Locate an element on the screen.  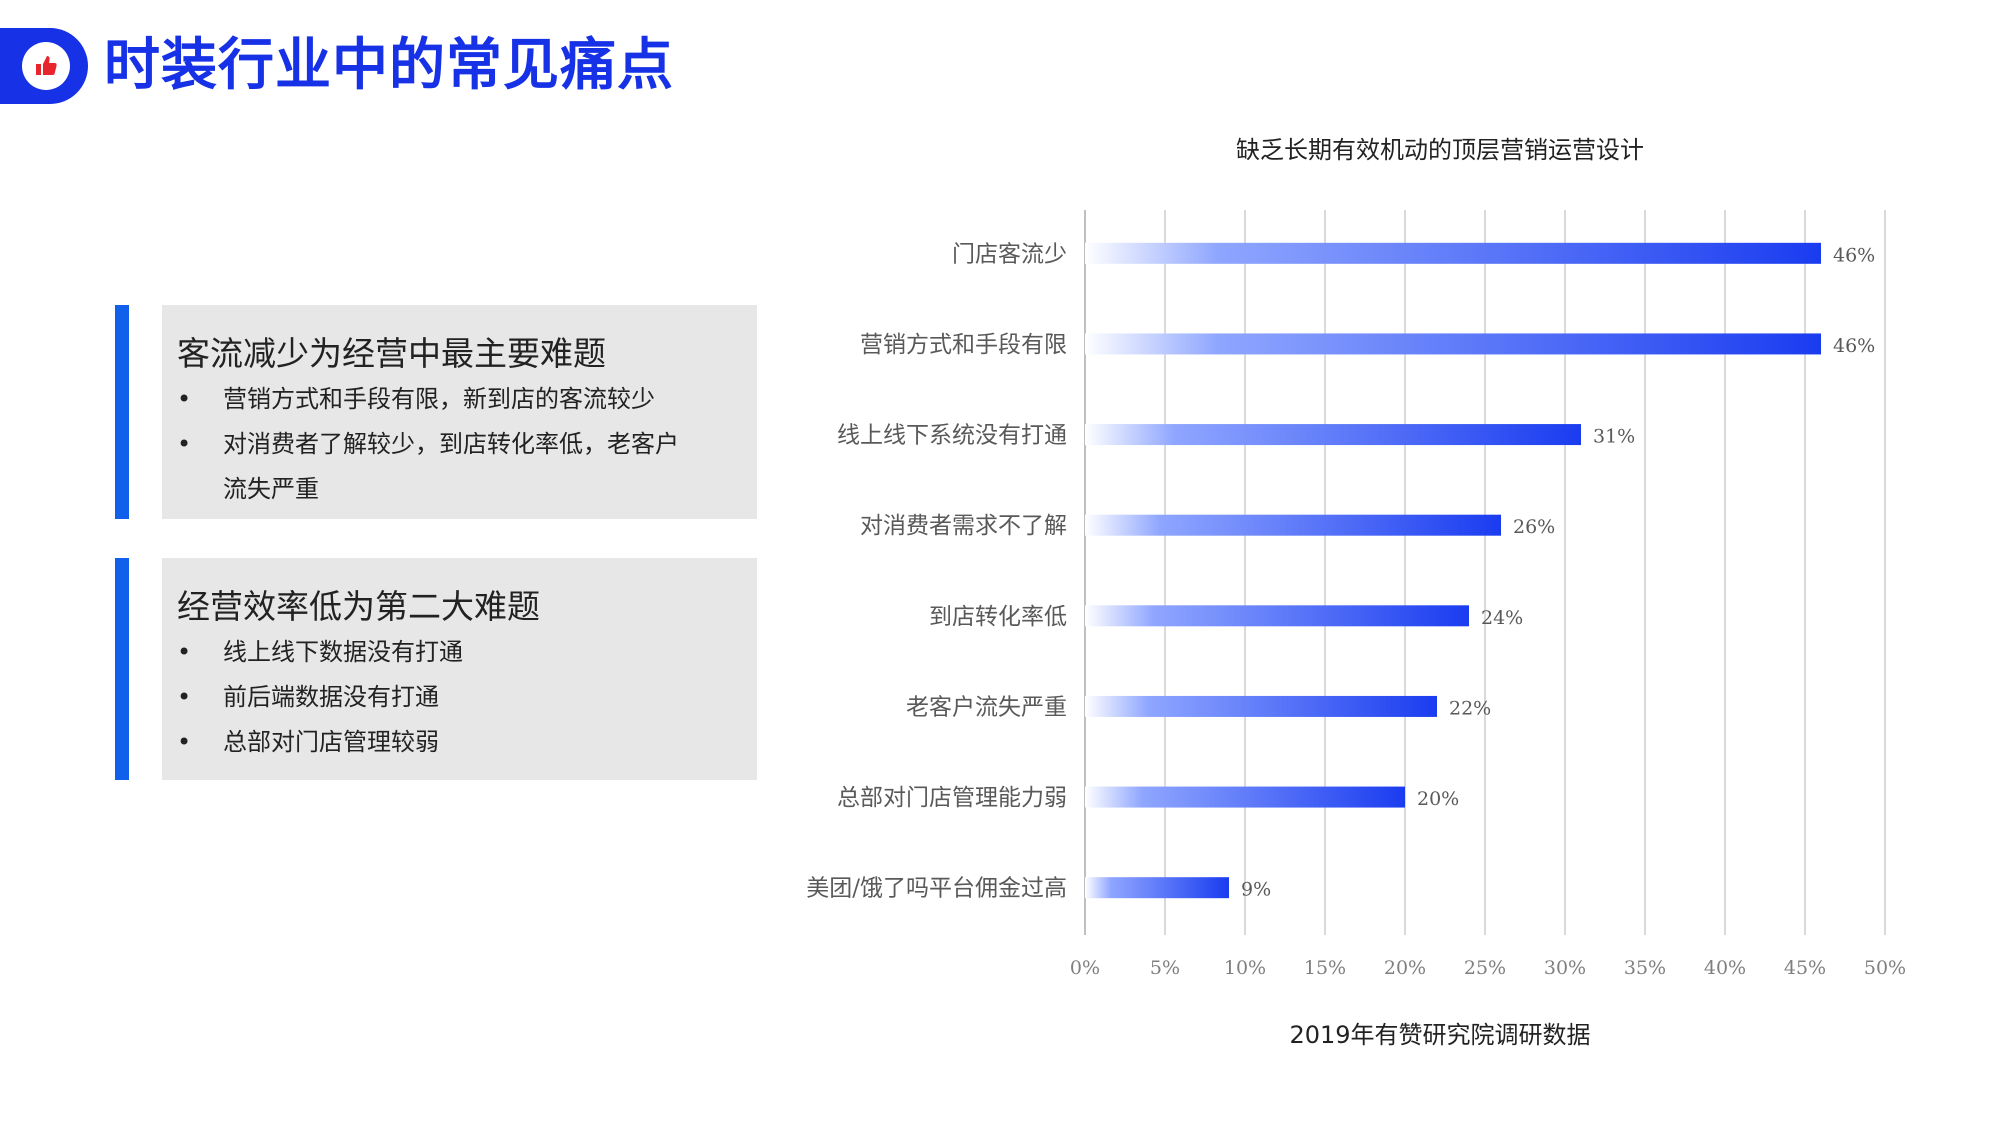
y-category-label: 门店客流少 is located at coordinates (1009, 254).